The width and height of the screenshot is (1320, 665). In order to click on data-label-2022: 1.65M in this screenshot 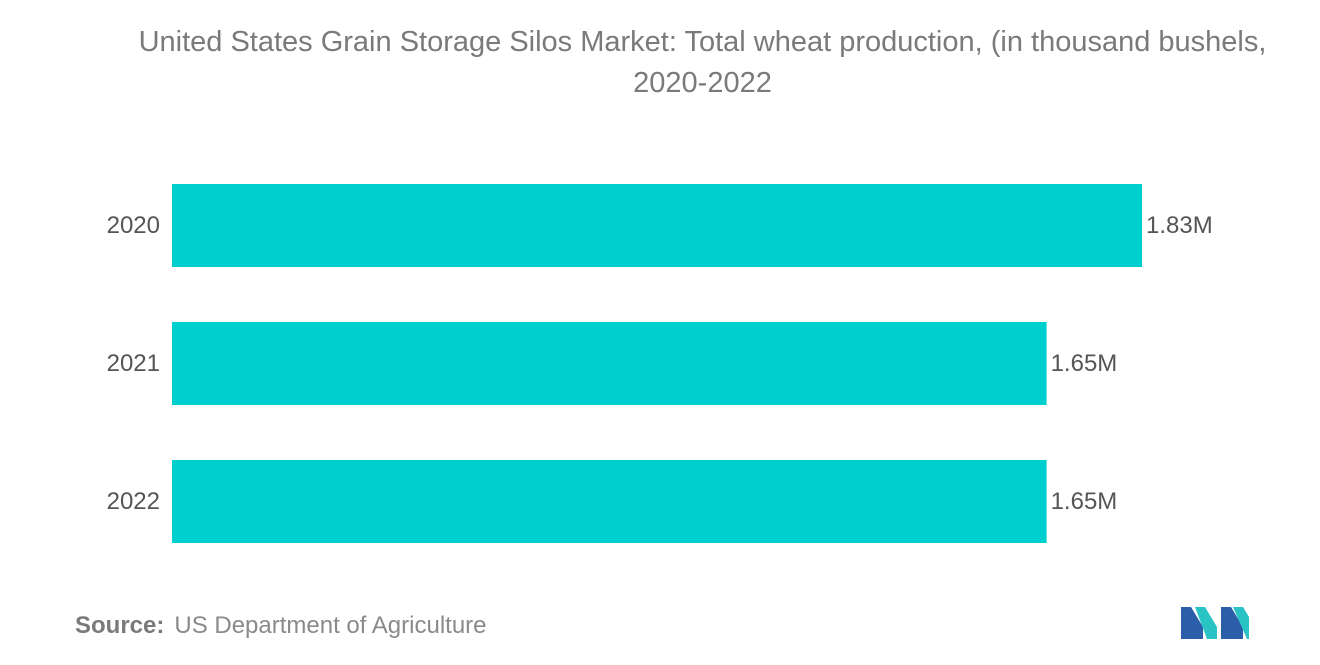, I will do `click(1084, 501)`.